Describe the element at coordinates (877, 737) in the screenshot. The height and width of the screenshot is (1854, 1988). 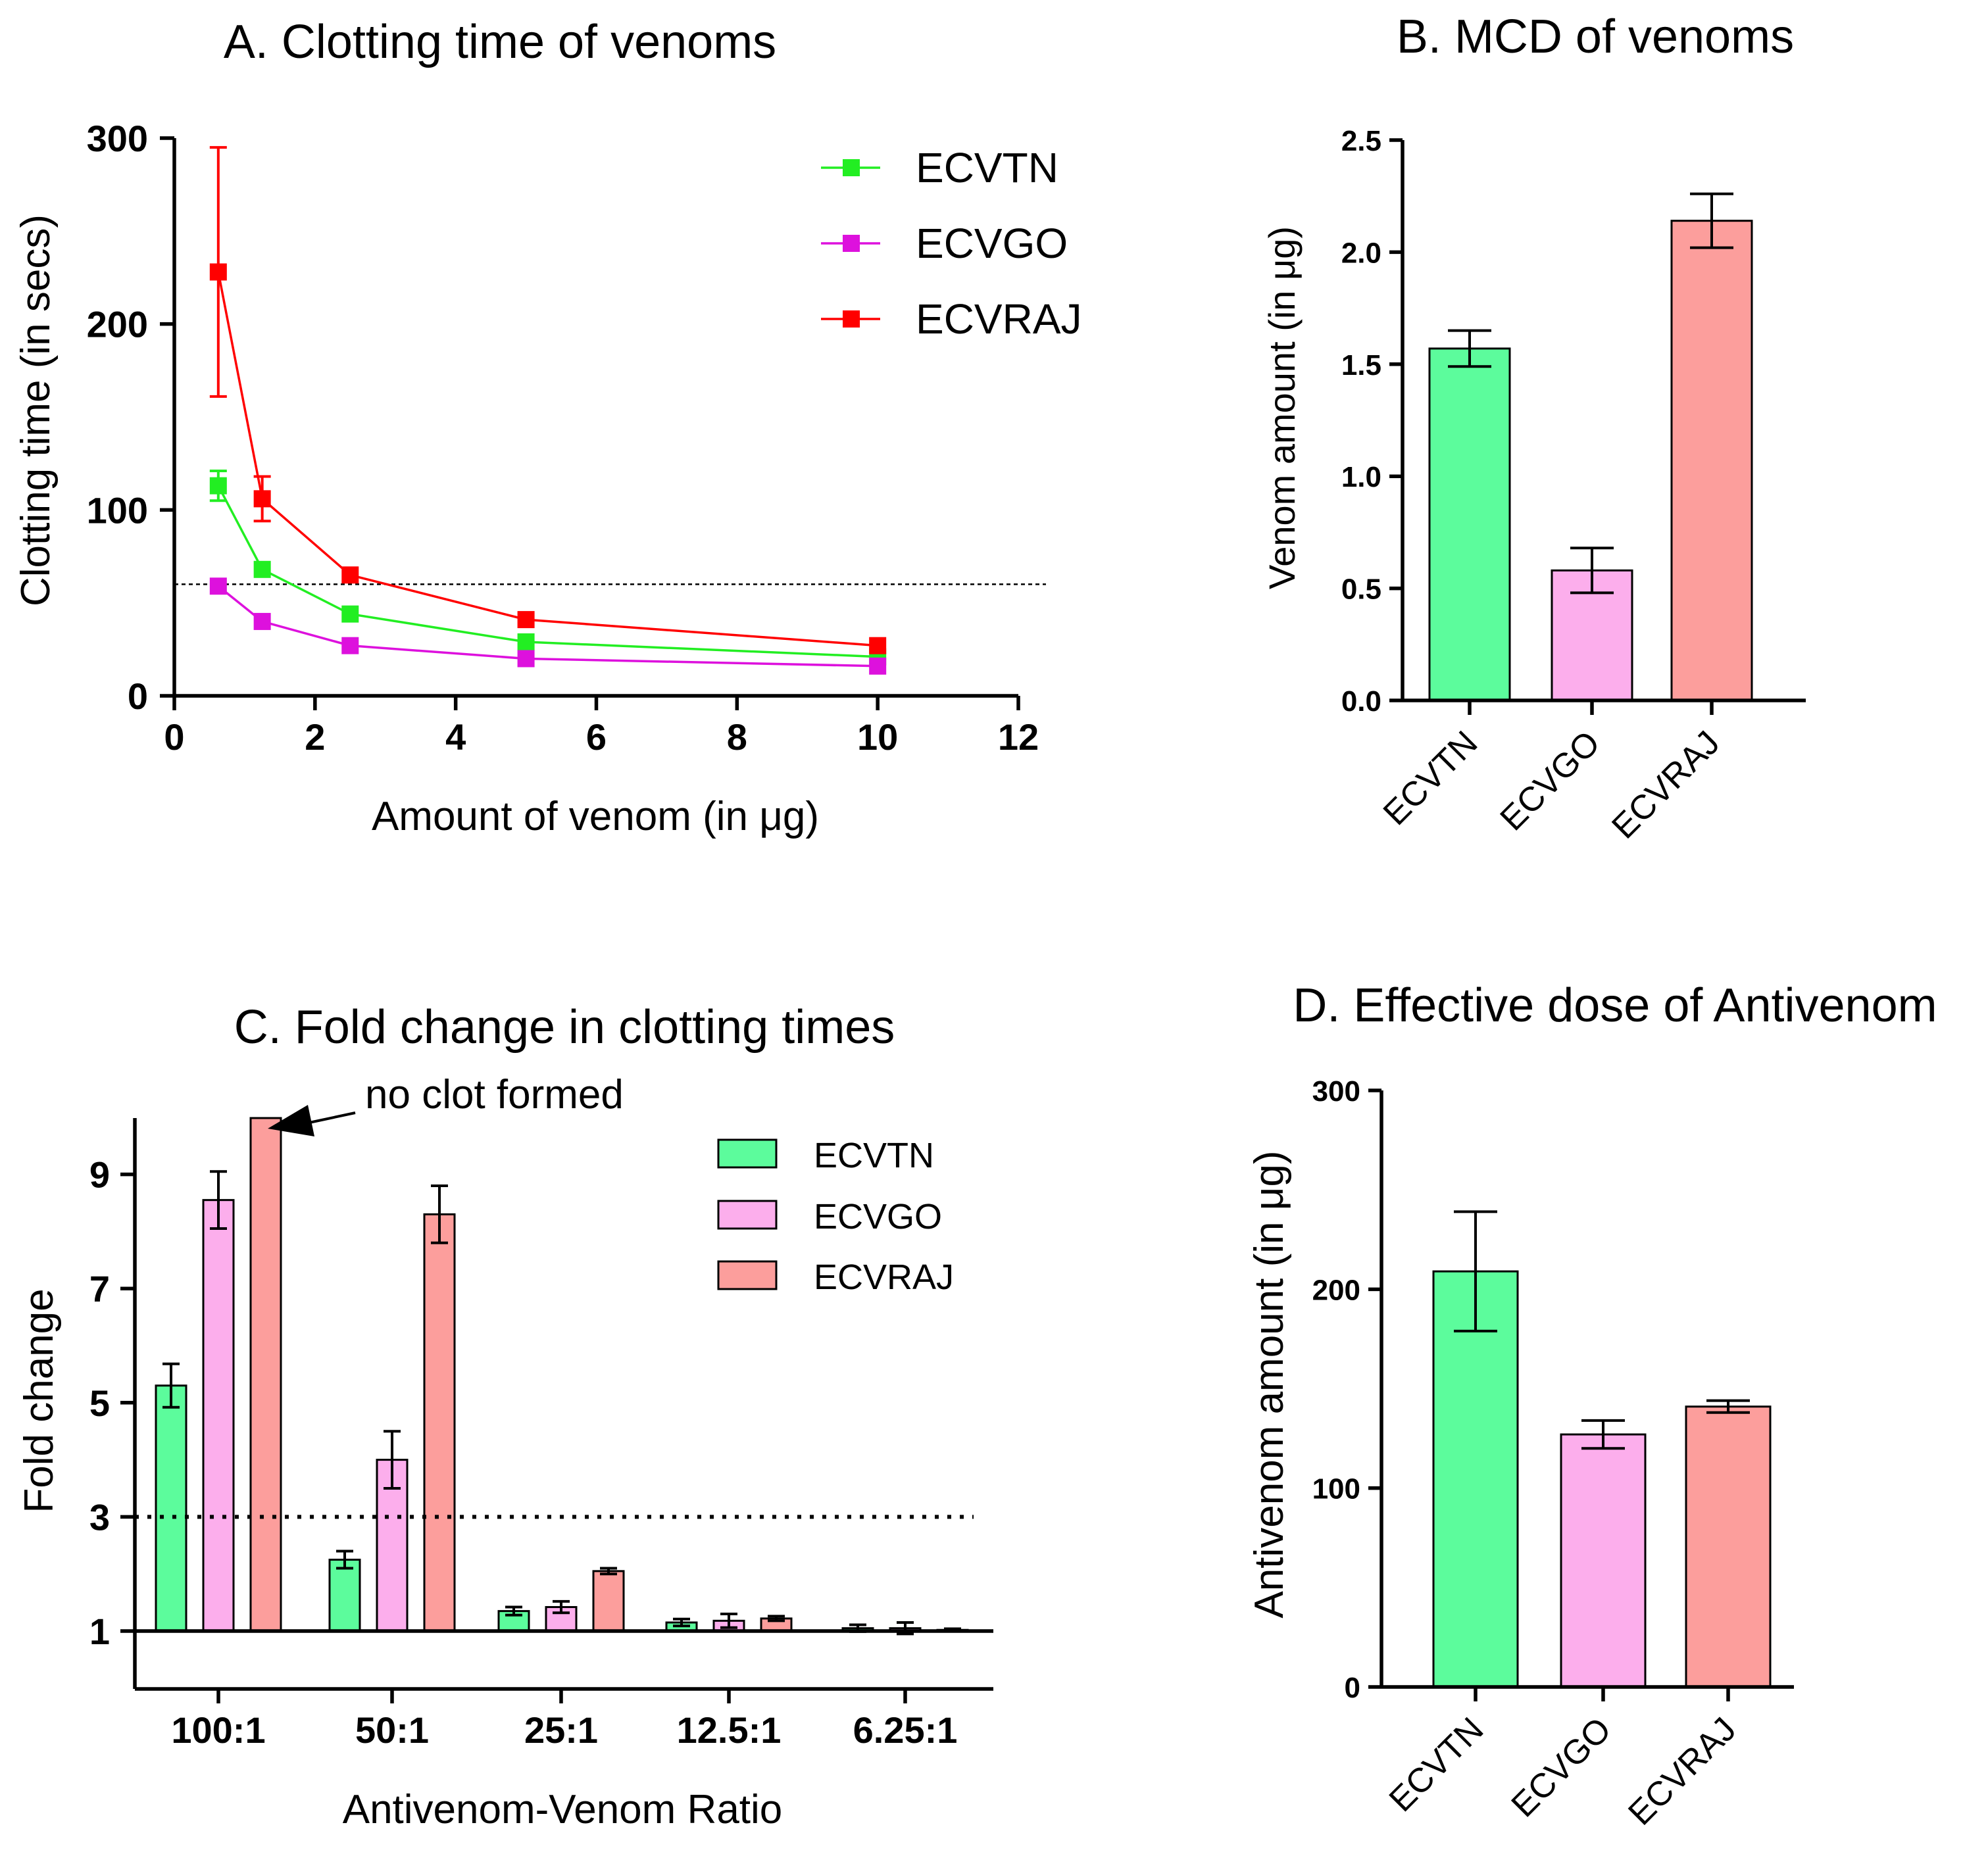
I see `x-tick-label-10: 10` at that location.